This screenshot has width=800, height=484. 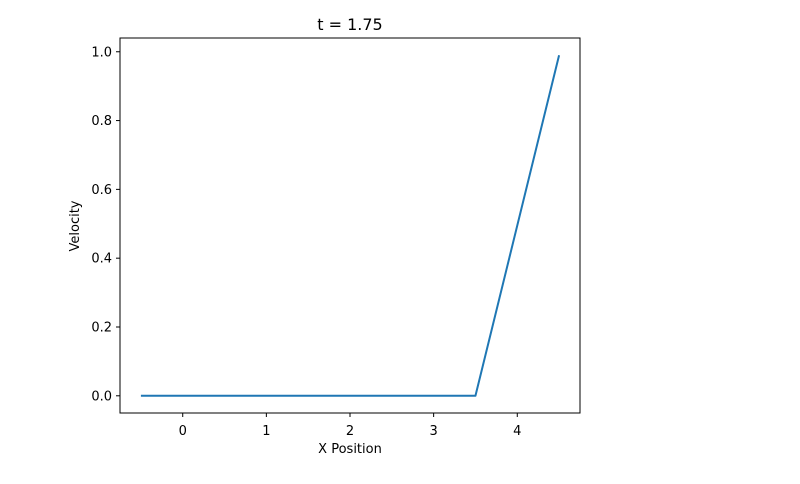 What do you see at coordinates (266, 431) in the screenshot?
I see `x-tick-label: 1` at bounding box center [266, 431].